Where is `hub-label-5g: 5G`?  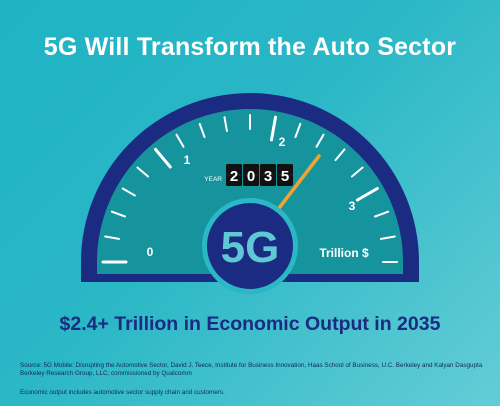 hub-label-5g: 5G is located at coordinates (250, 247).